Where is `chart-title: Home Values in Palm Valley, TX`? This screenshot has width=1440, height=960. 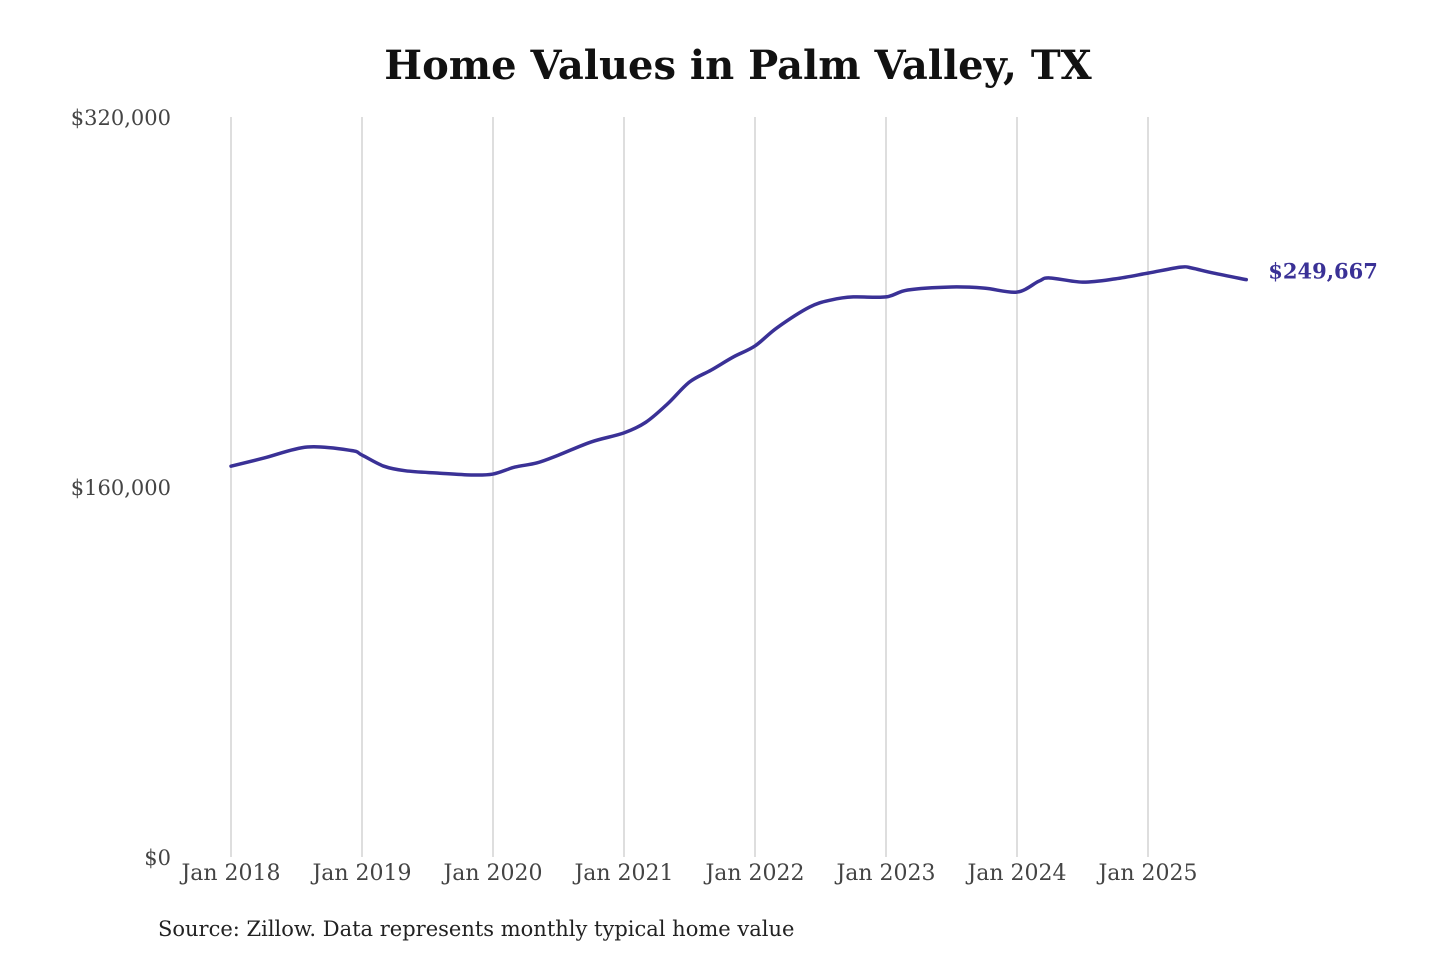
chart-title: Home Values in Palm Valley, TX is located at coordinates (738, 65).